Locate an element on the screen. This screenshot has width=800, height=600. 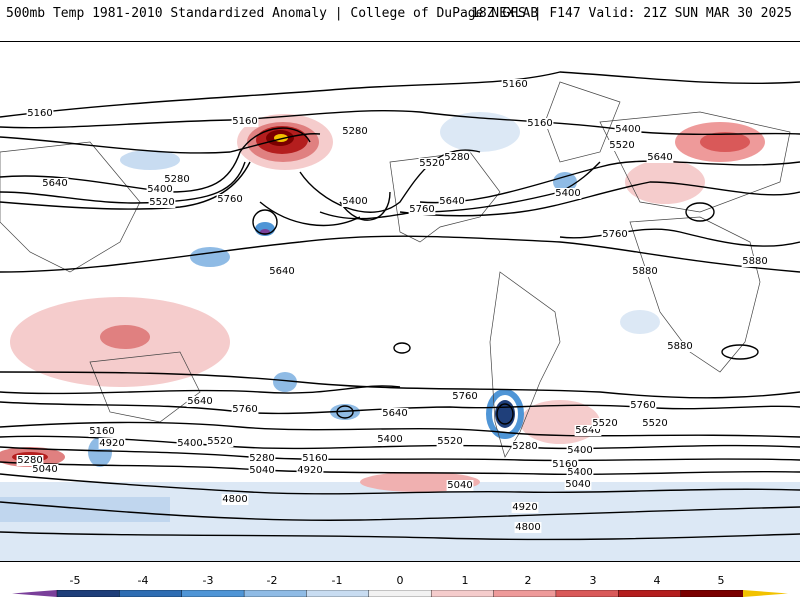
colorbar-tick: 2 is located at coordinates (528, 580).